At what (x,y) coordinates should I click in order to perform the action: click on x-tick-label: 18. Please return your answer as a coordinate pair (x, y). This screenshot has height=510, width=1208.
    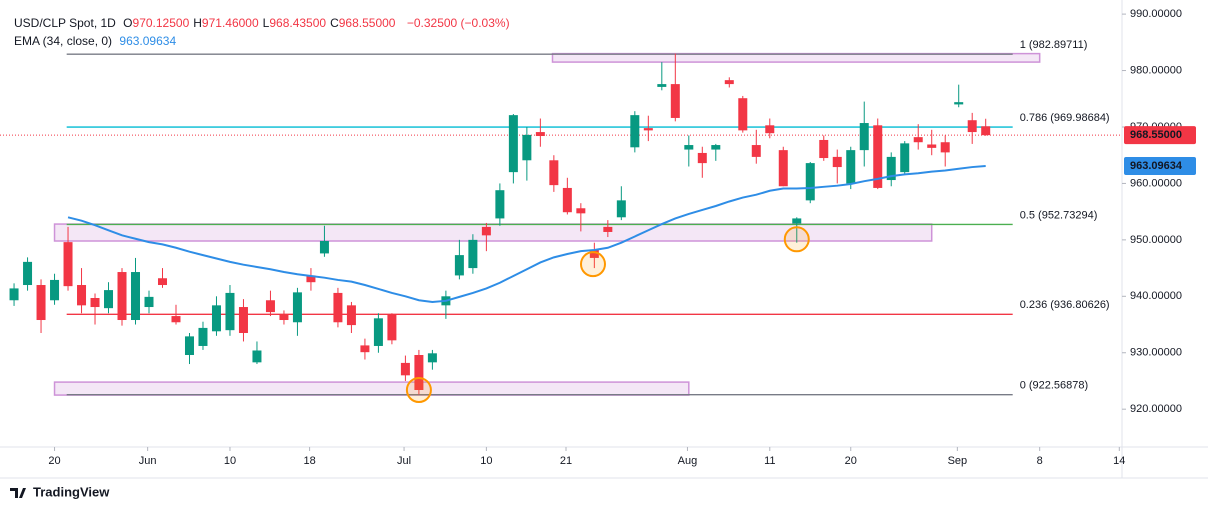
    Looking at the image, I should click on (309, 461).